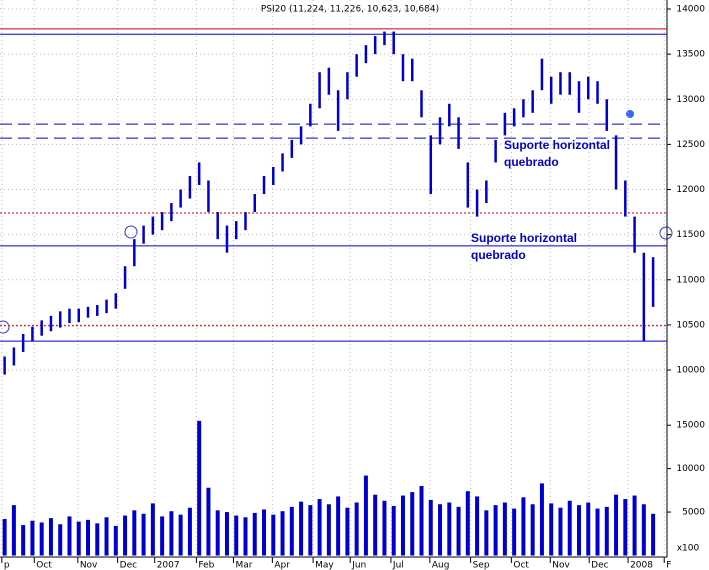 The width and height of the screenshot is (709, 570). What do you see at coordinates (668, 565) in the screenshot?
I see `x-tick-label: F` at bounding box center [668, 565].